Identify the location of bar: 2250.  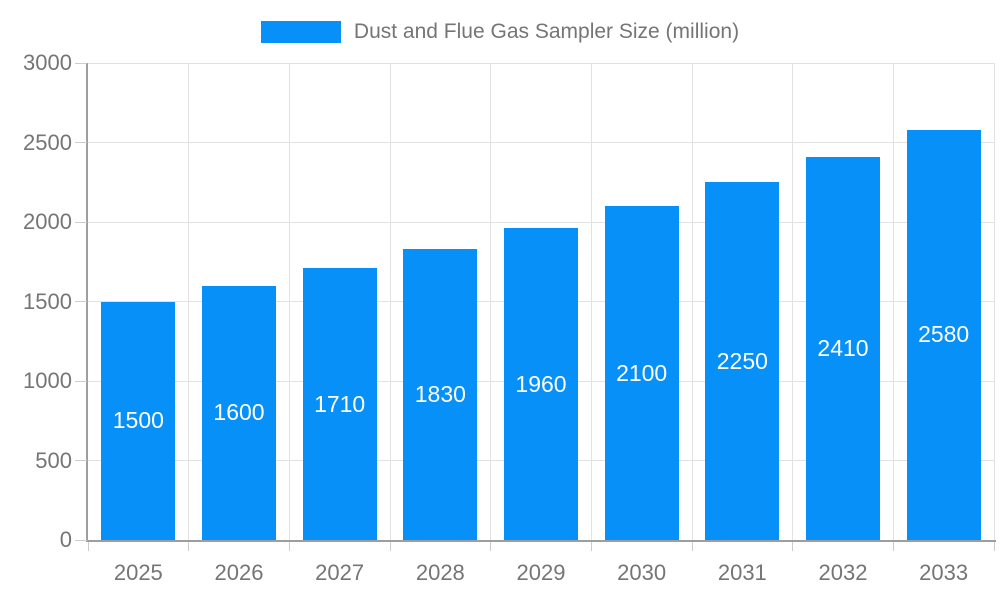
(742, 361).